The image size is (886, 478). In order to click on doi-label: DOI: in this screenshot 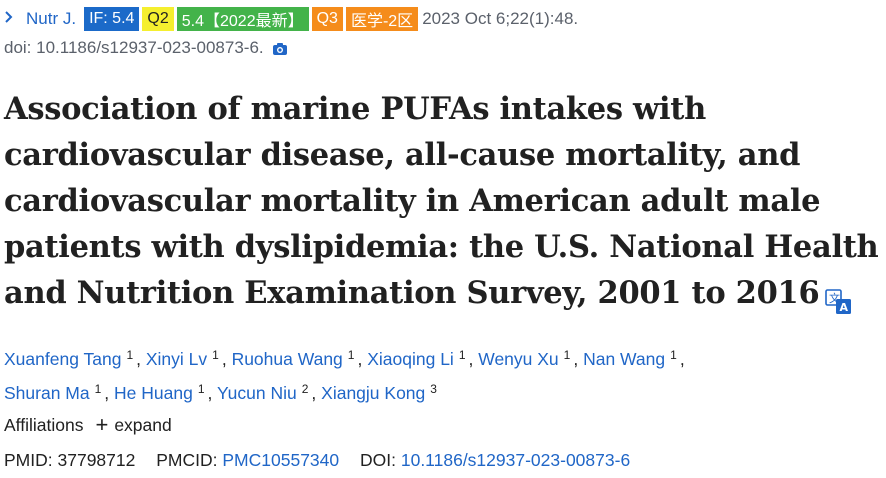, I will do `click(378, 460)`.